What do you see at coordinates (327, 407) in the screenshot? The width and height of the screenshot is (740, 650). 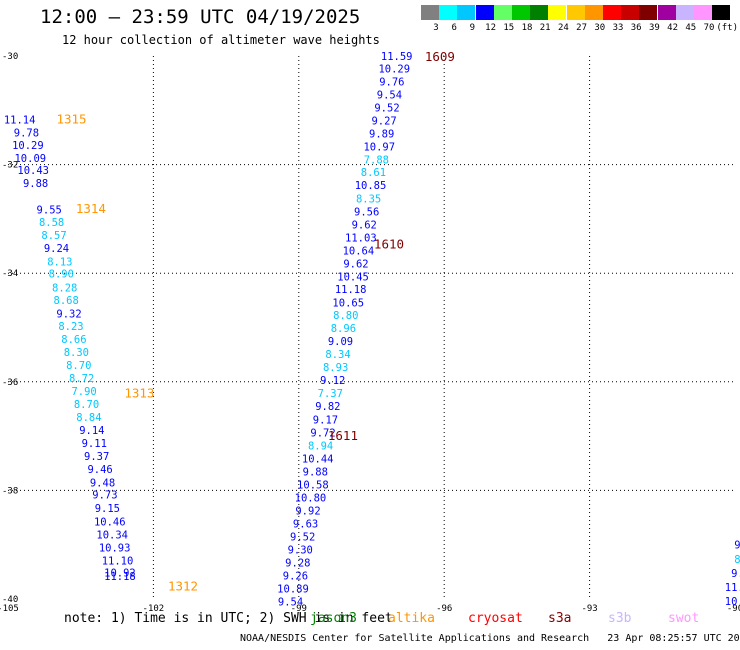 I see `wave-height-point: 9.82` at bounding box center [327, 407].